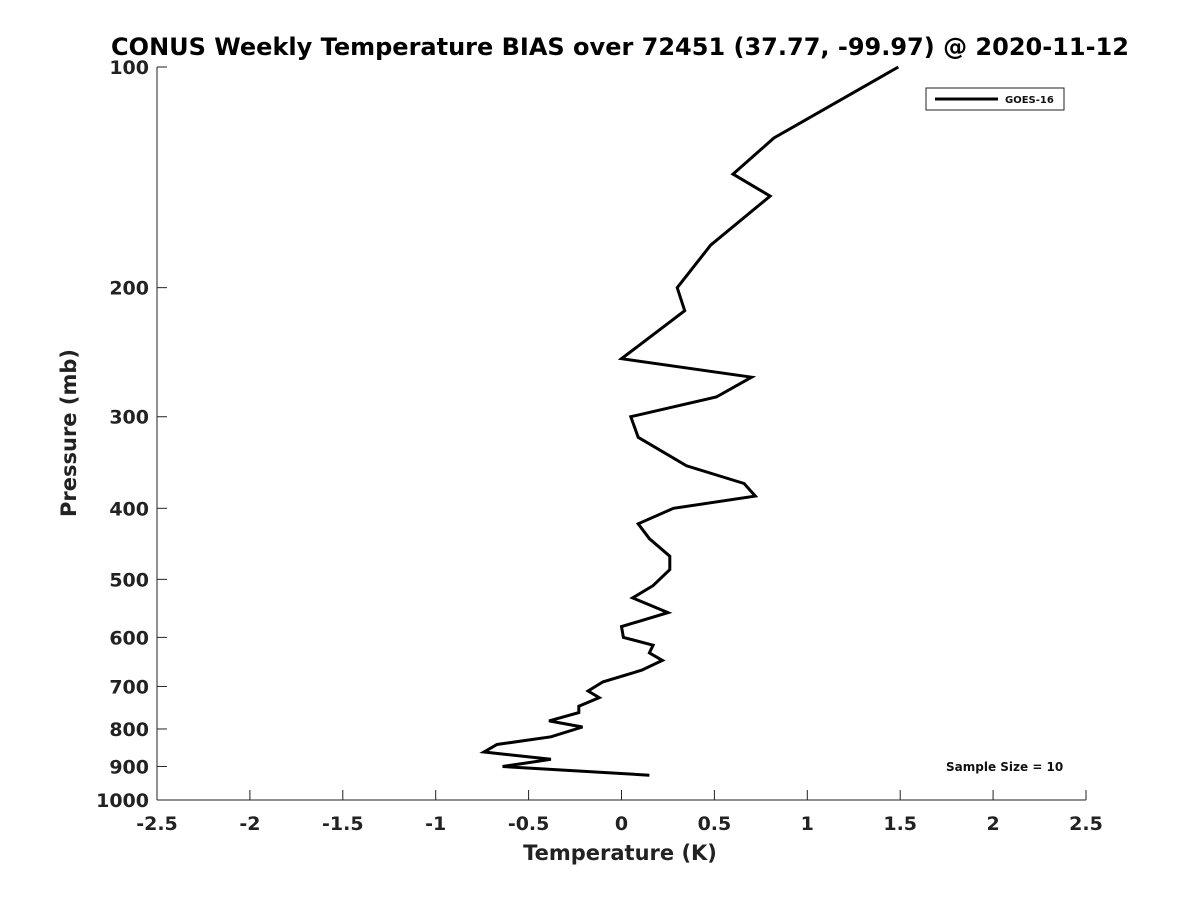 This screenshot has height=900, width=1200. What do you see at coordinates (1029, 100) in the screenshot?
I see `legend-label-goes-16: GOES-16` at bounding box center [1029, 100].